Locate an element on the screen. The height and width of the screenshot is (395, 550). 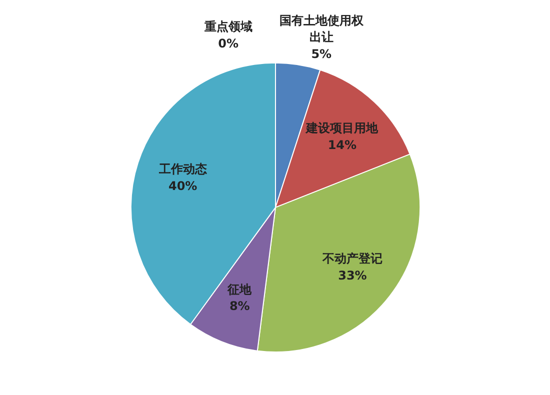
data-label: 40% is located at coordinates (183, 185).